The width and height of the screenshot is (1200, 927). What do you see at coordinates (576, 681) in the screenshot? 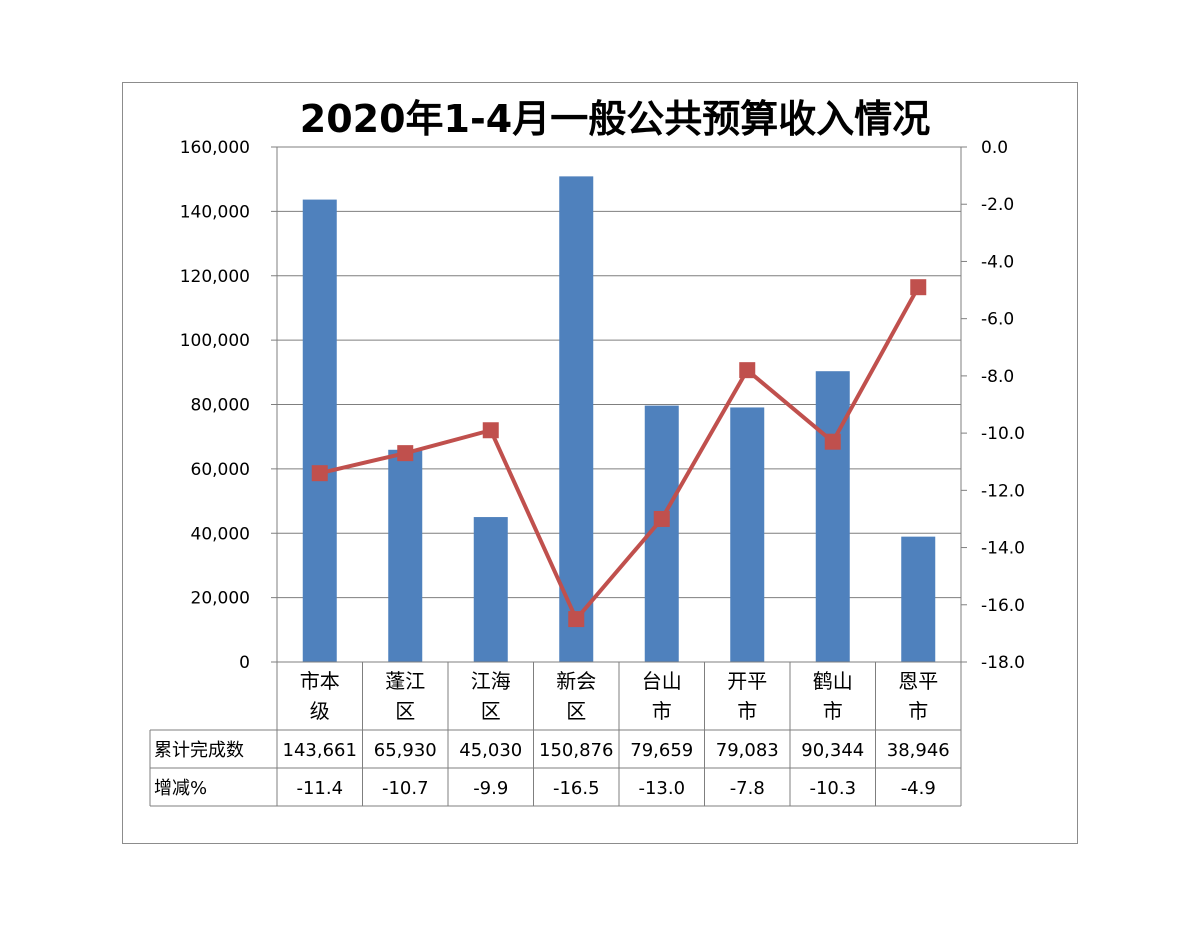
I see `category-label: 新会` at bounding box center [576, 681].